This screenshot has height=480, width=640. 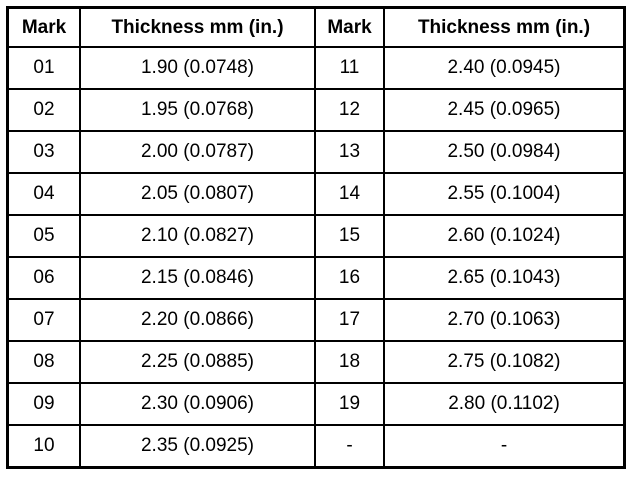 I want to click on mark-cell: 02, so click(x=43, y=110).